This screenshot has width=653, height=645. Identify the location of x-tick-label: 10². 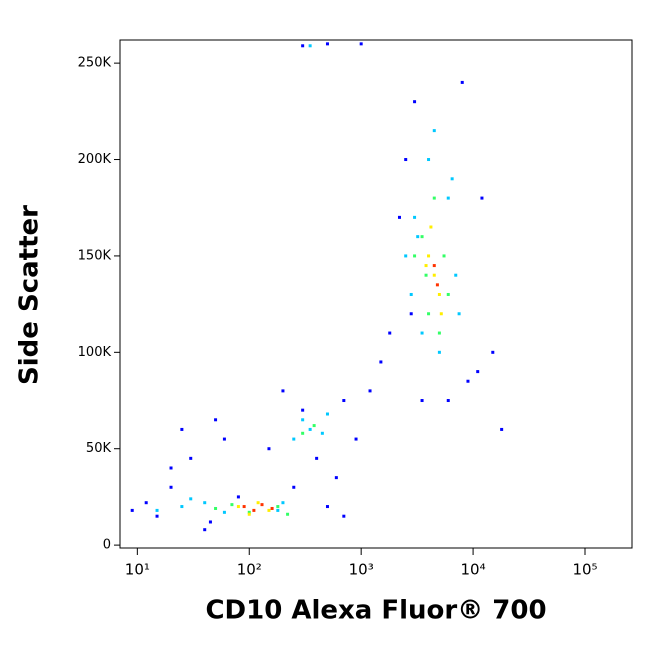
(249, 570).